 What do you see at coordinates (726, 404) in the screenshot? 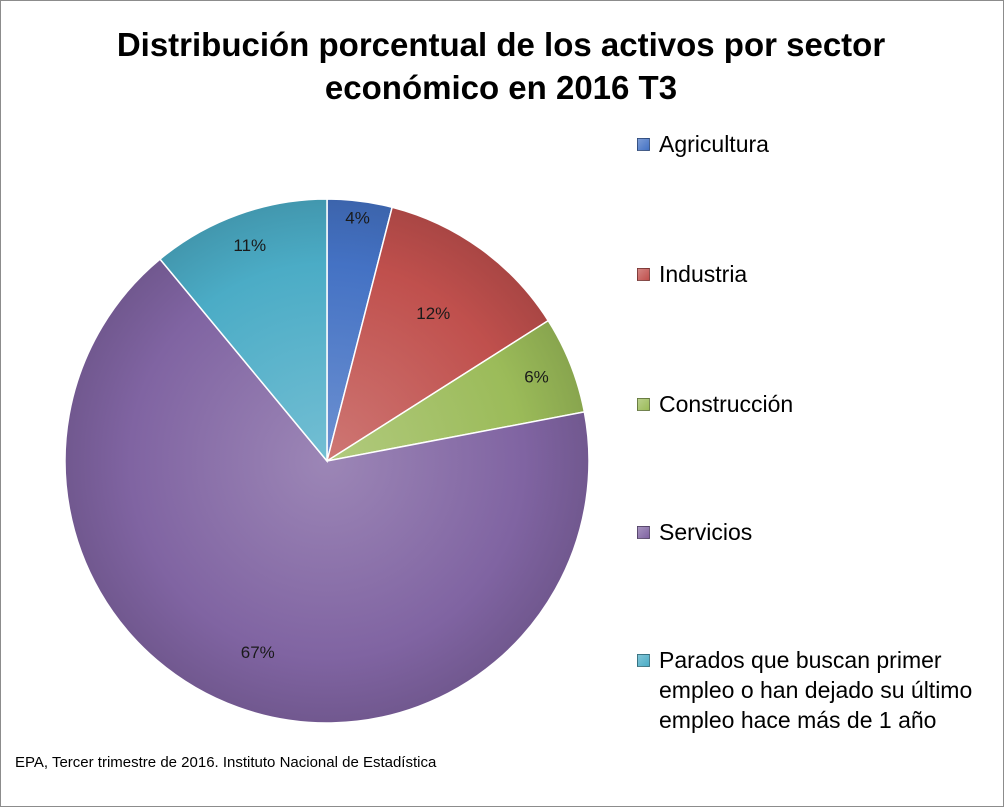
I see `legend-label: Construcción` at bounding box center [726, 404].